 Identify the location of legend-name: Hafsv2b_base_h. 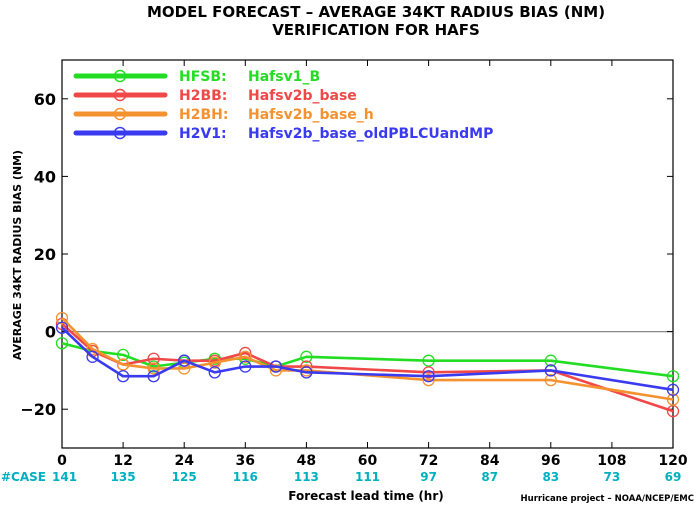
(311, 115).